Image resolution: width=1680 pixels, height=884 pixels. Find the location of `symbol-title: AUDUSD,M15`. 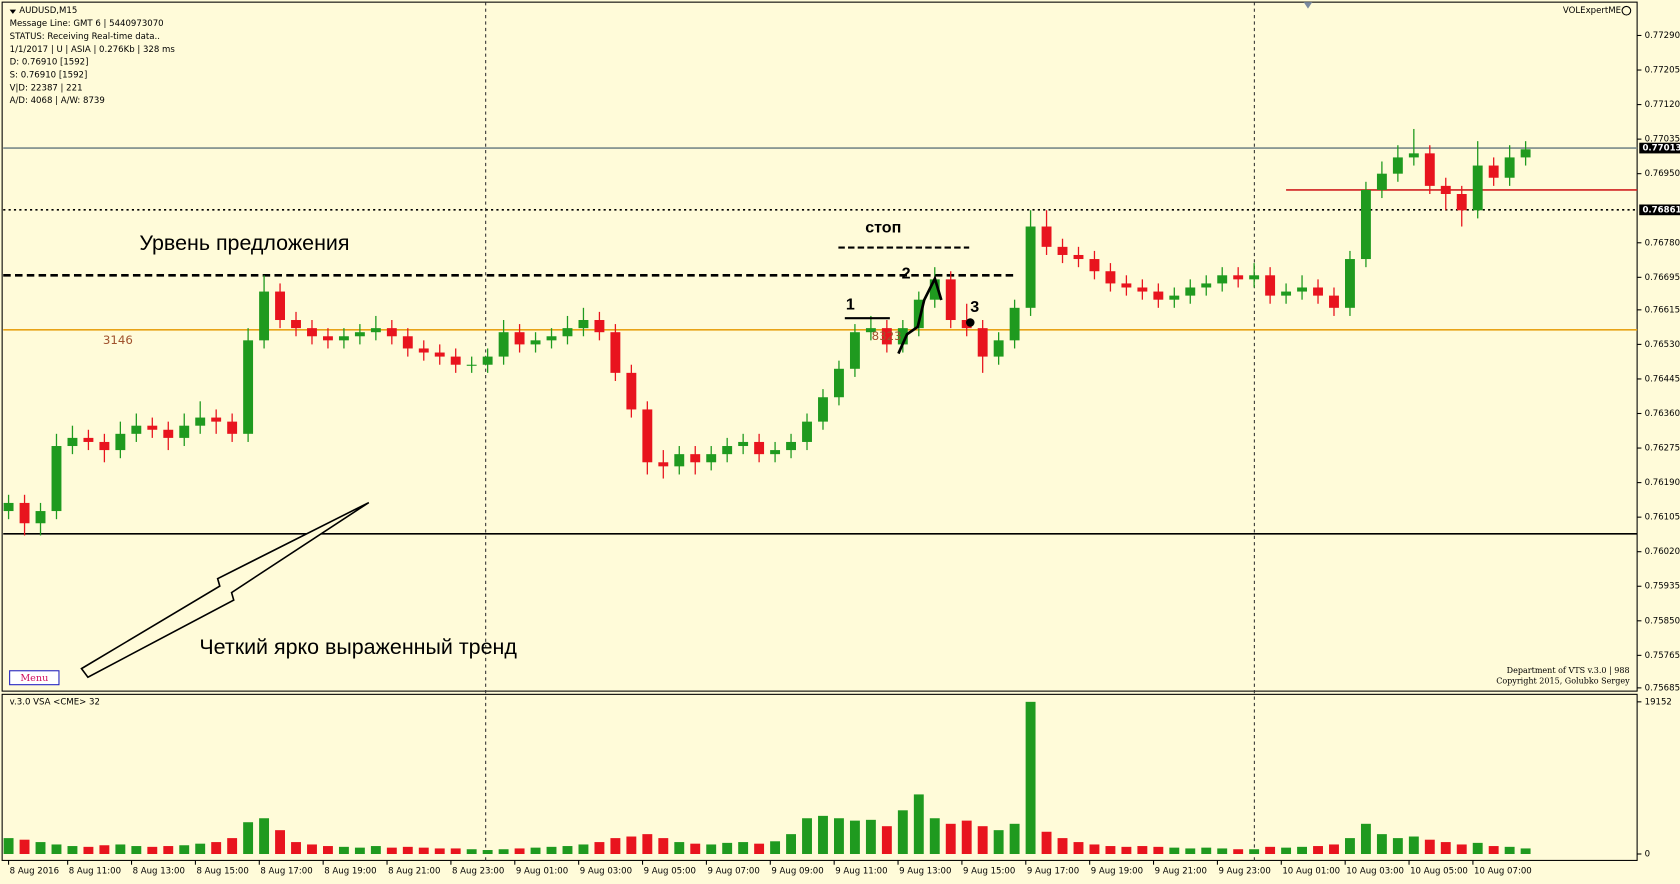

symbol-title: AUDUSD,M15 is located at coordinates (48, 11).